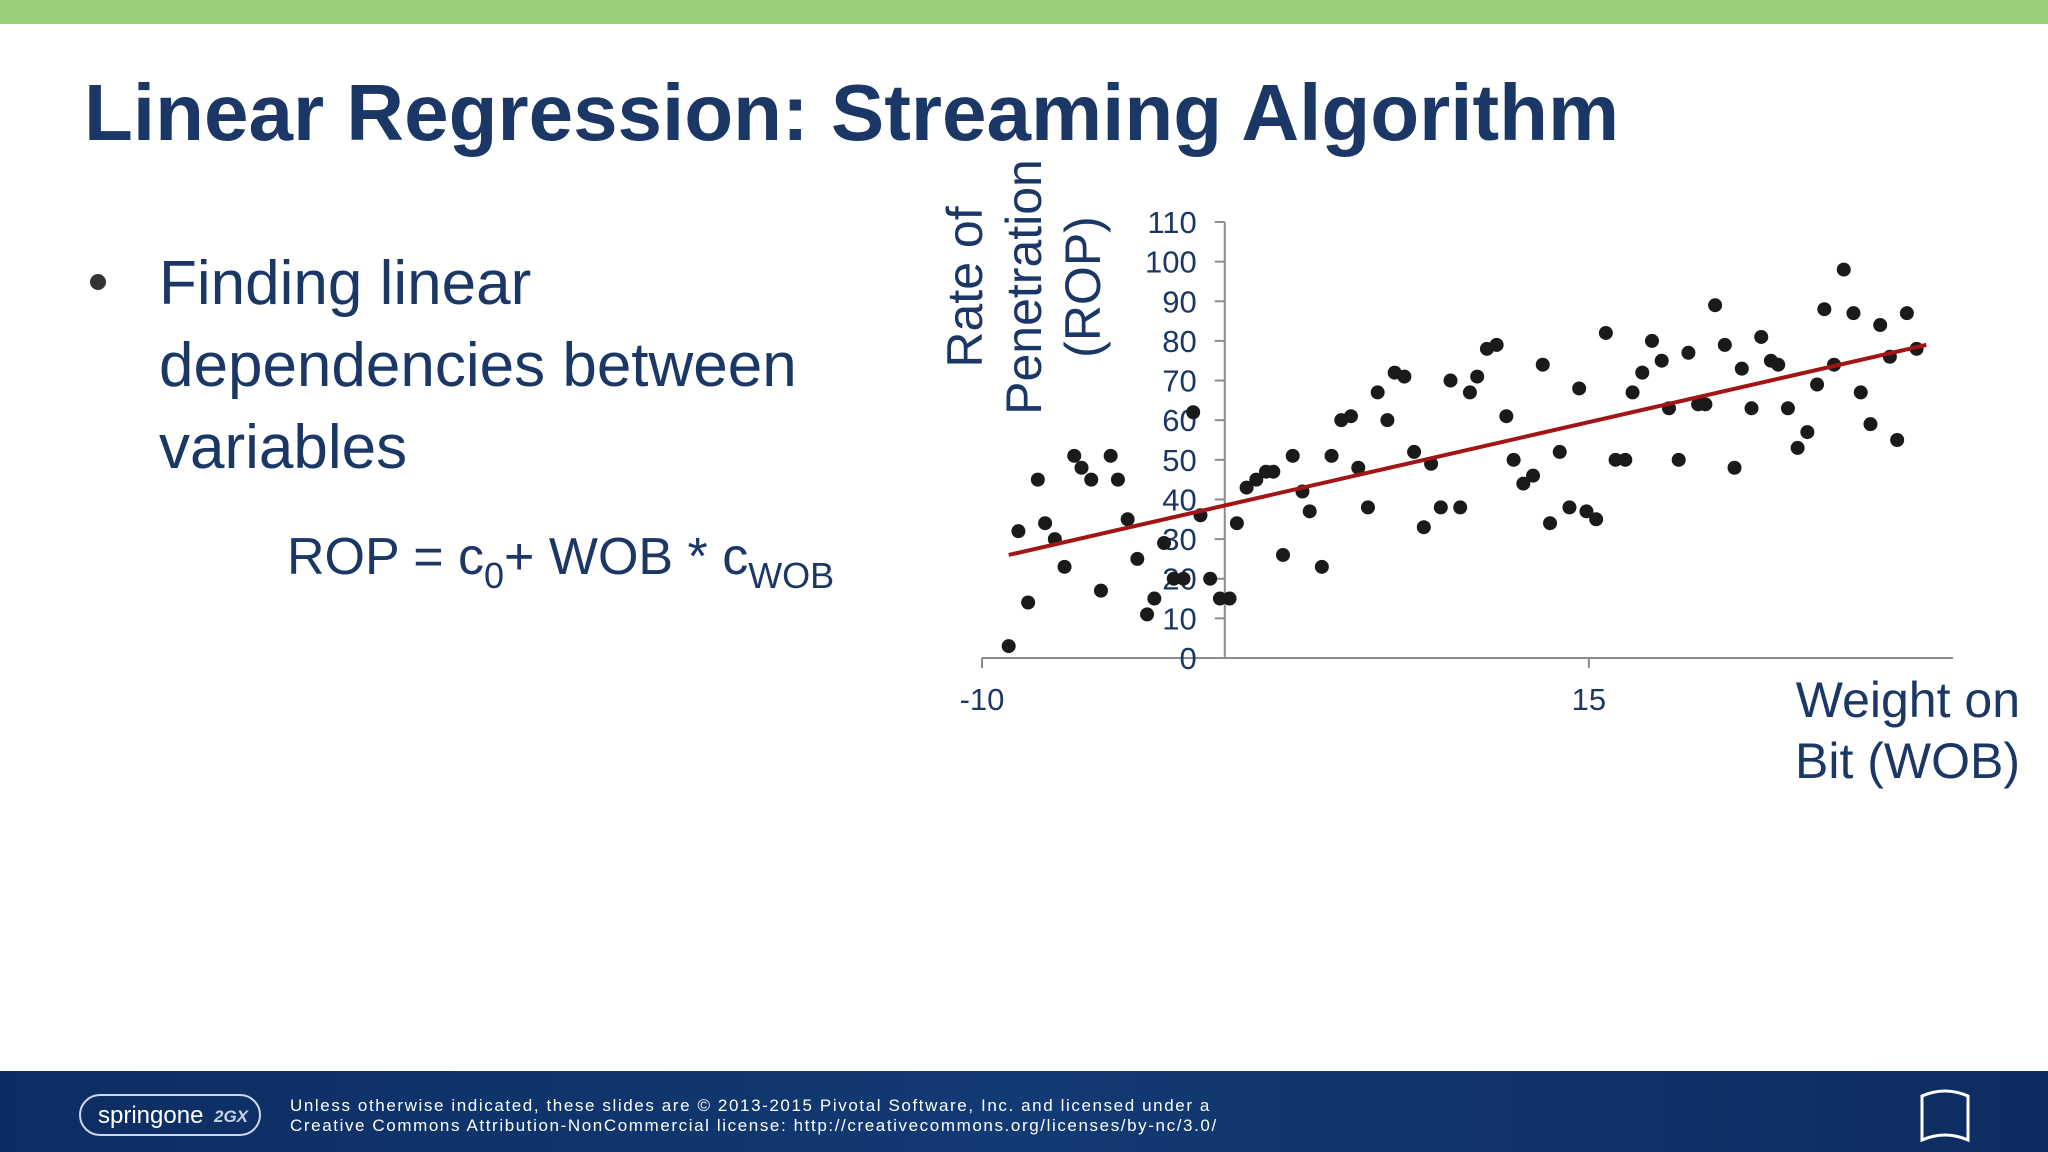  I want to click on x-tick-label: 15, so click(1589, 699).